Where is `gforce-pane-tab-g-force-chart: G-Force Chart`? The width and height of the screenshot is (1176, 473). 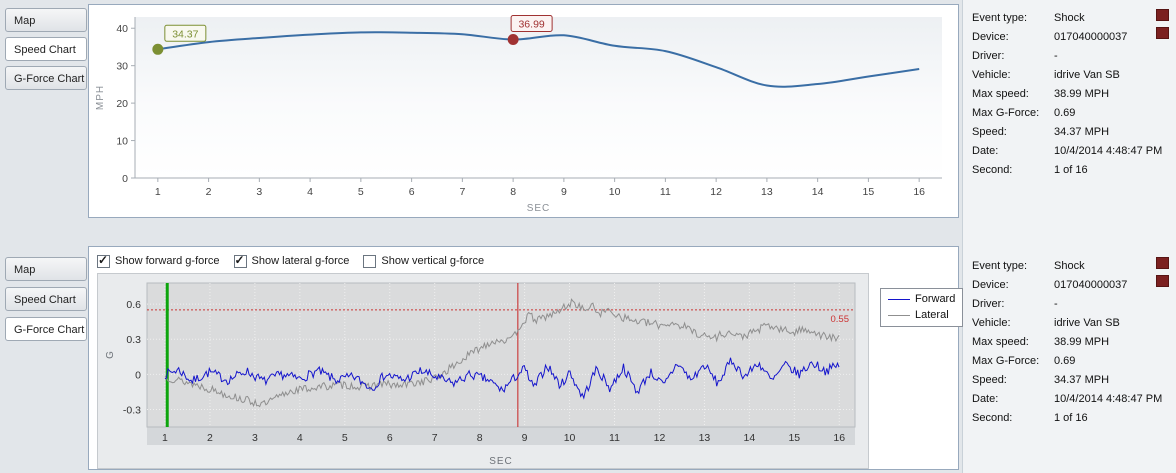
gforce-pane-tab-g-force-chart: G-Force Chart is located at coordinates (46, 329).